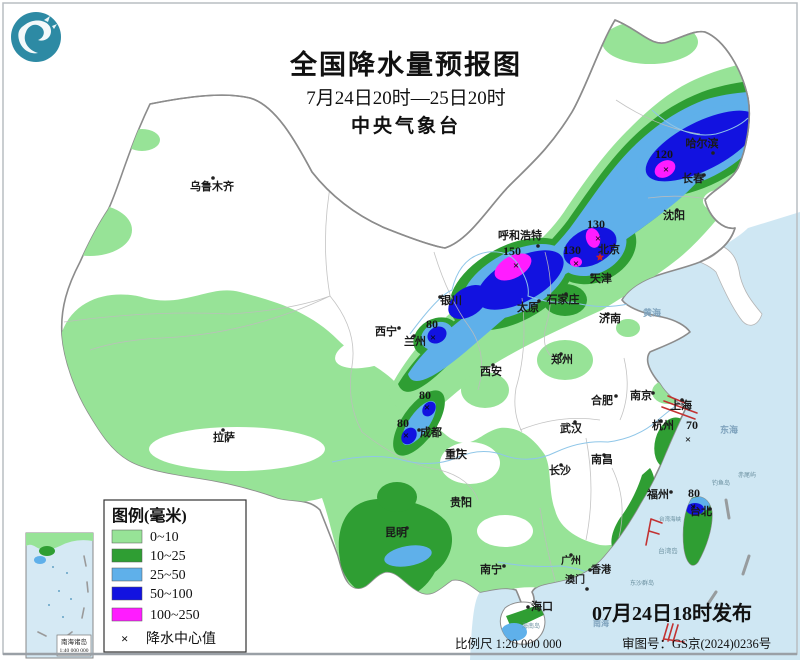 Image resolution: width=800 pixels, height=660 pixels. What do you see at coordinates (168, 575) in the screenshot?
I see `legend-label: 25~50` at bounding box center [168, 575].